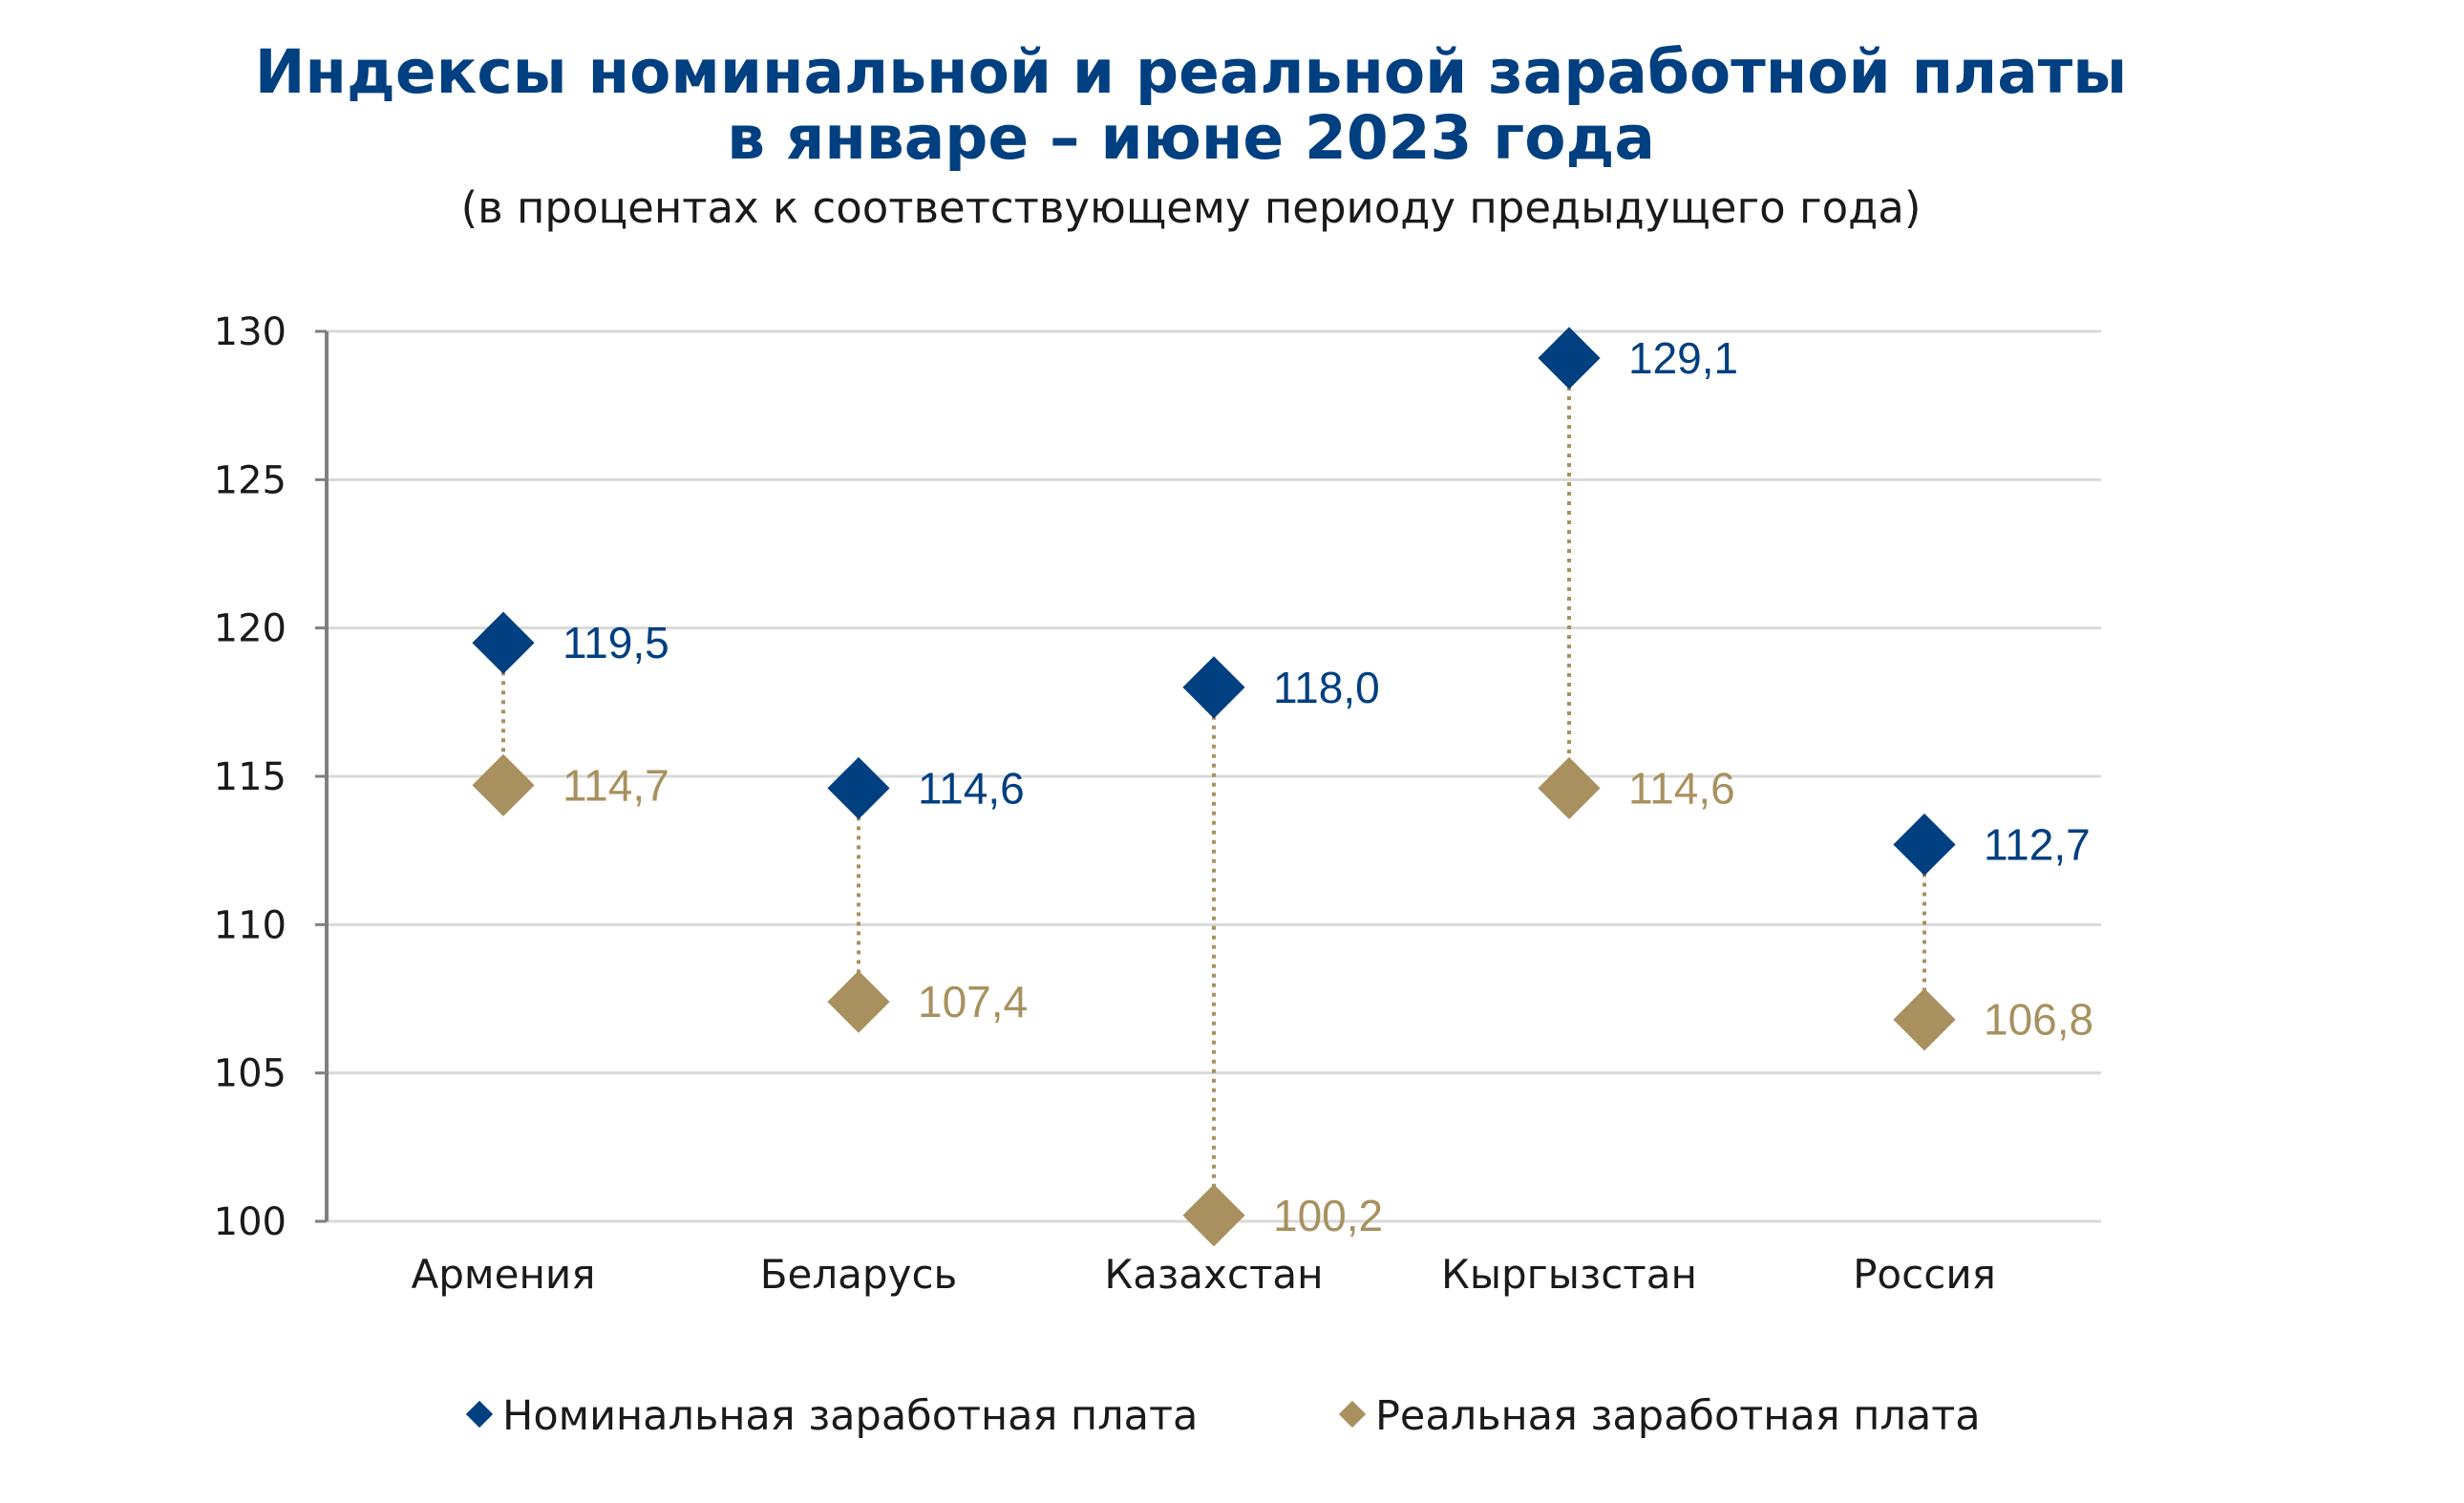 The width and height of the screenshot is (2464, 1503). I want to click on x-category-label-2: Казахстан, so click(1213, 1274).